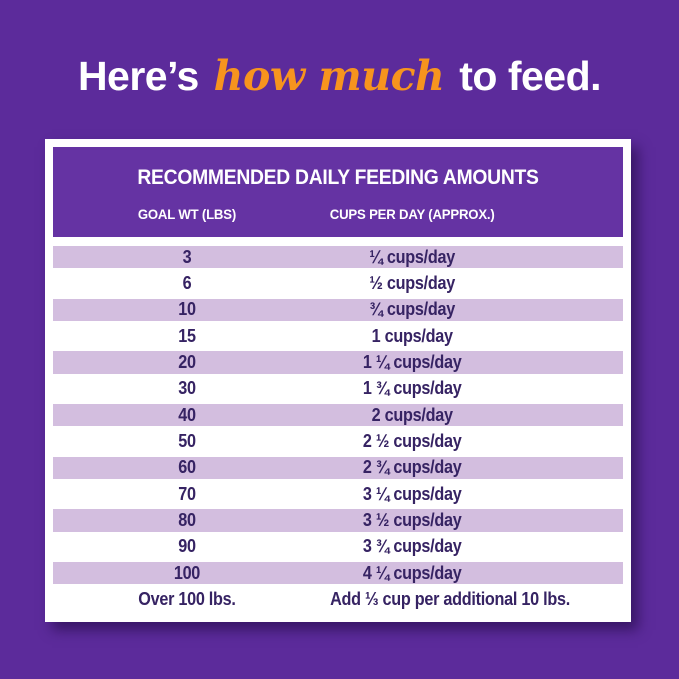 The image size is (679, 679). I want to click on weight-cell: 60, so click(187, 467).